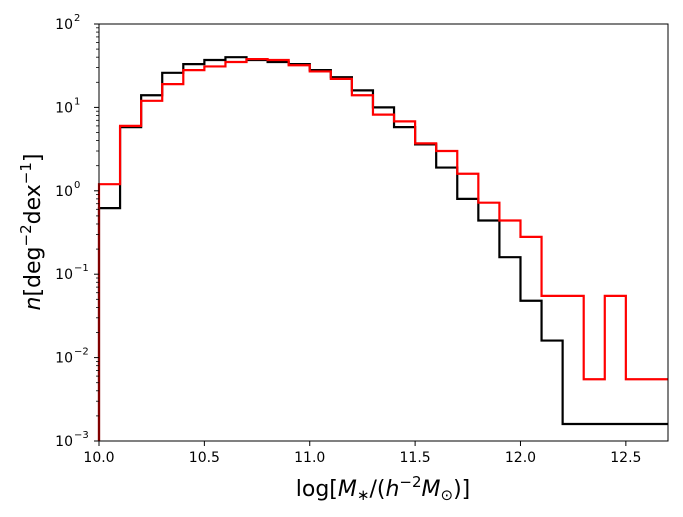 The width and height of the screenshot is (683, 517). What do you see at coordinates (383, 488) in the screenshot?
I see `x-axis-label: log[M∗/(h−2M⊙)]` at bounding box center [383, 488].